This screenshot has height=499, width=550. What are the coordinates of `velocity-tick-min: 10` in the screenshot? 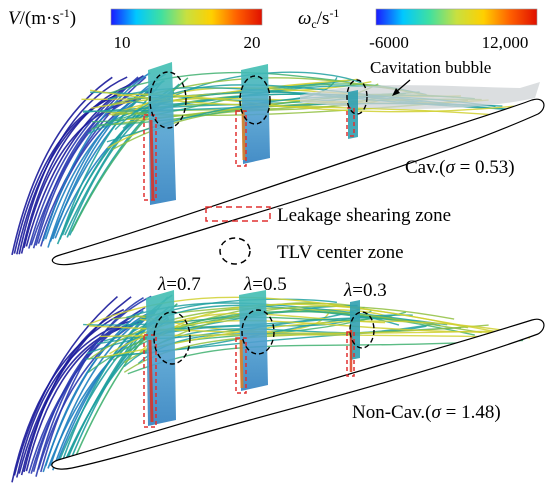 It's located at (122, 42).